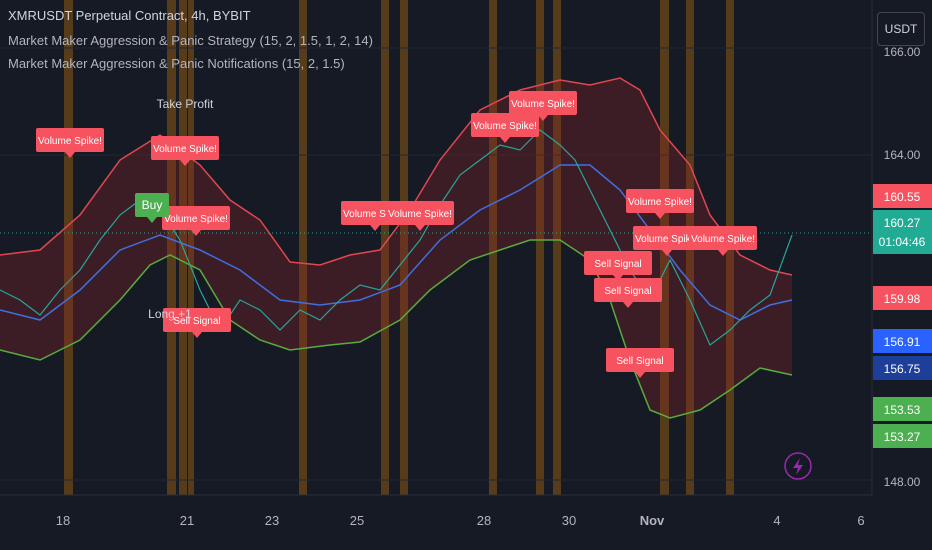 The image size is (932, 550). I want to click on price-badge-text: 153.27, so click(902, 437).